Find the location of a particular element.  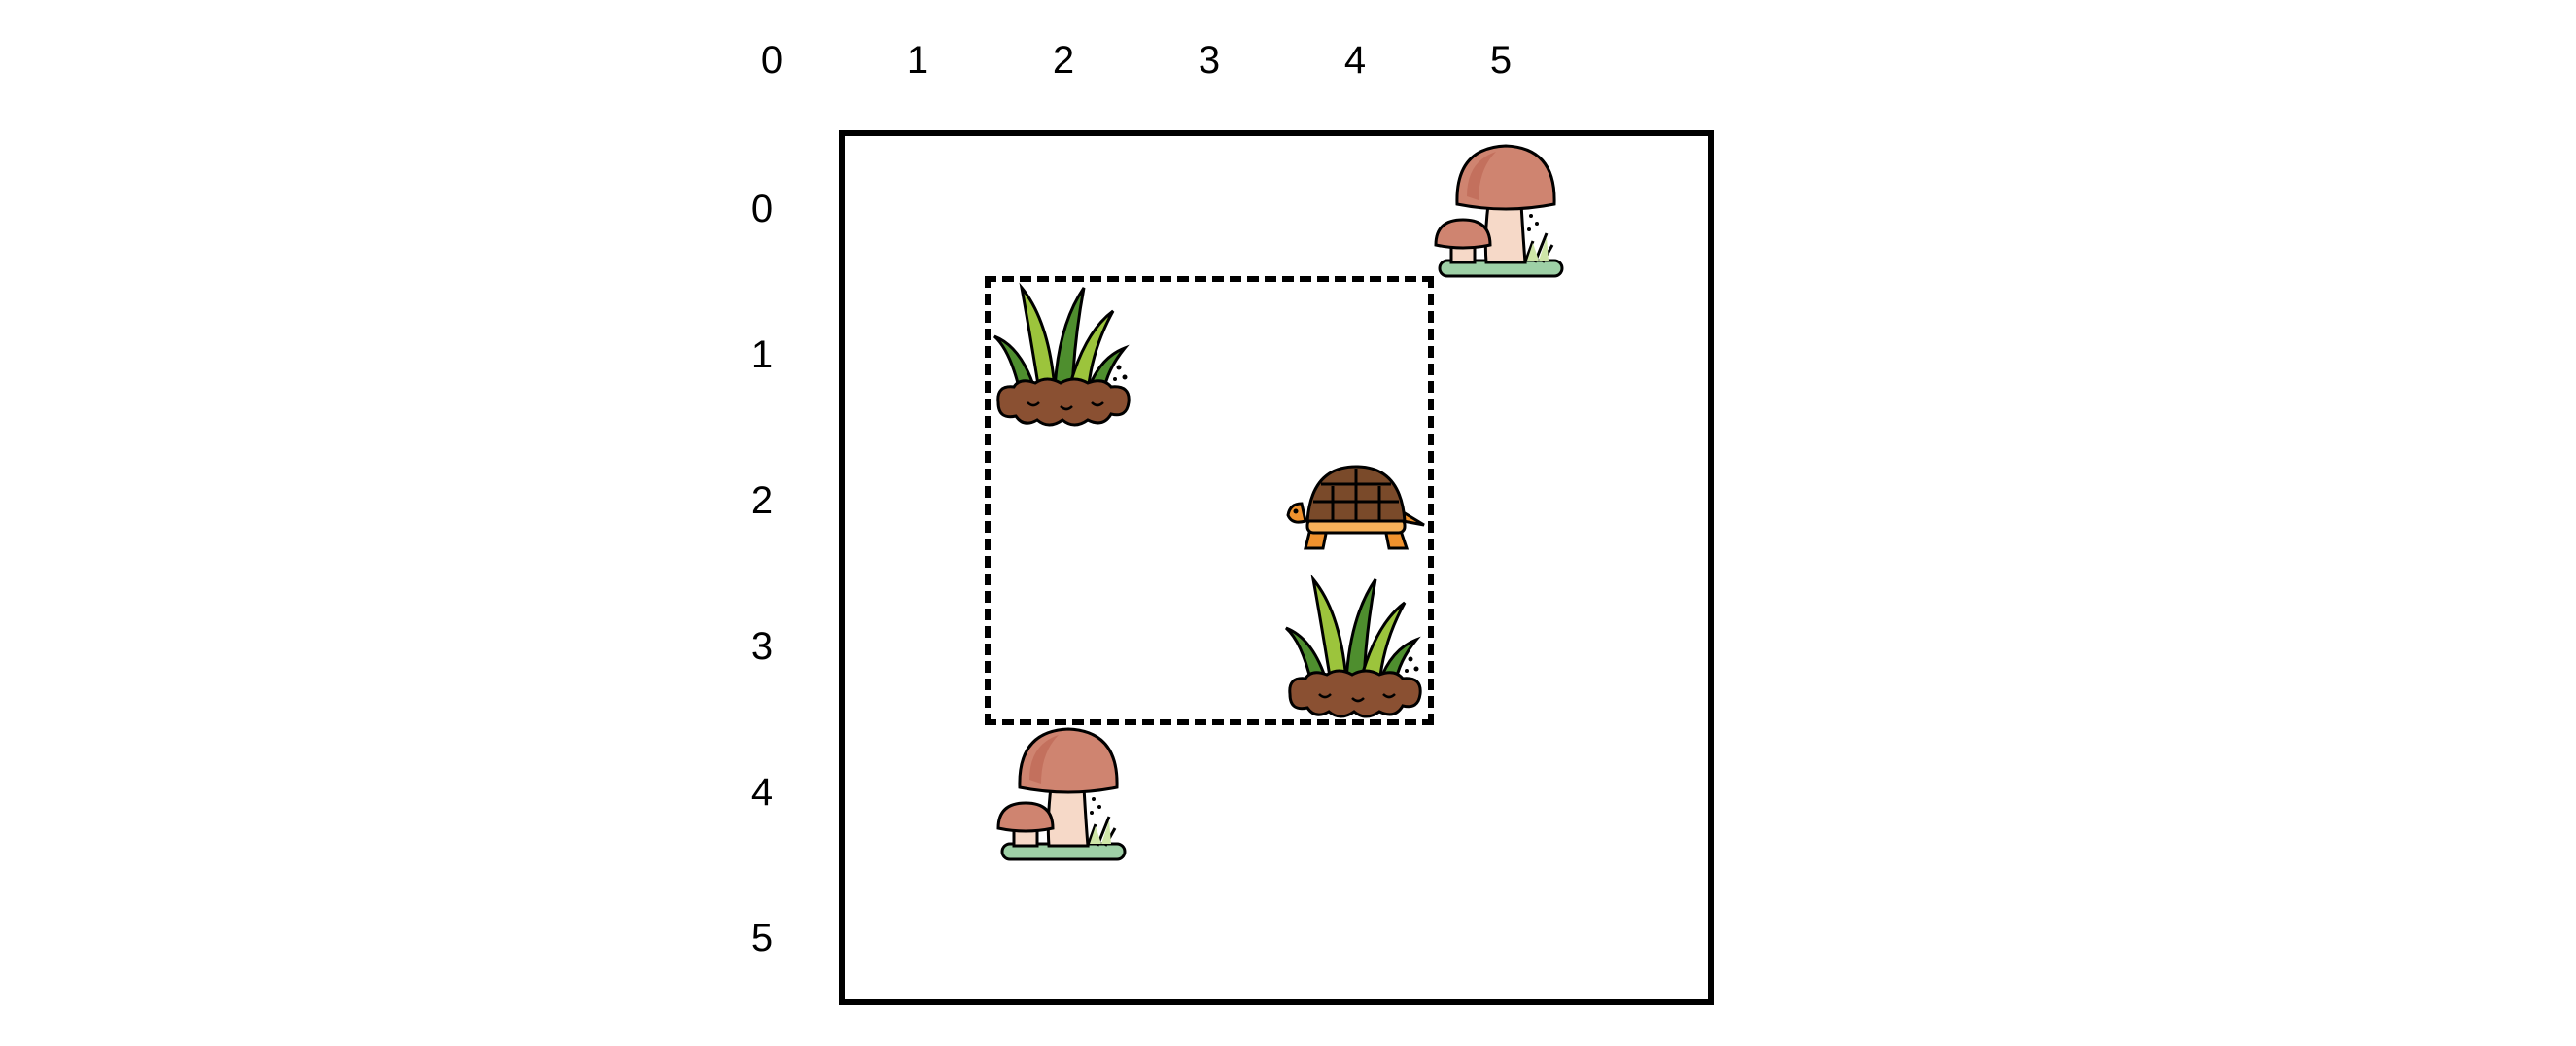

row-label: 3 is located at coordinates (762, 646).